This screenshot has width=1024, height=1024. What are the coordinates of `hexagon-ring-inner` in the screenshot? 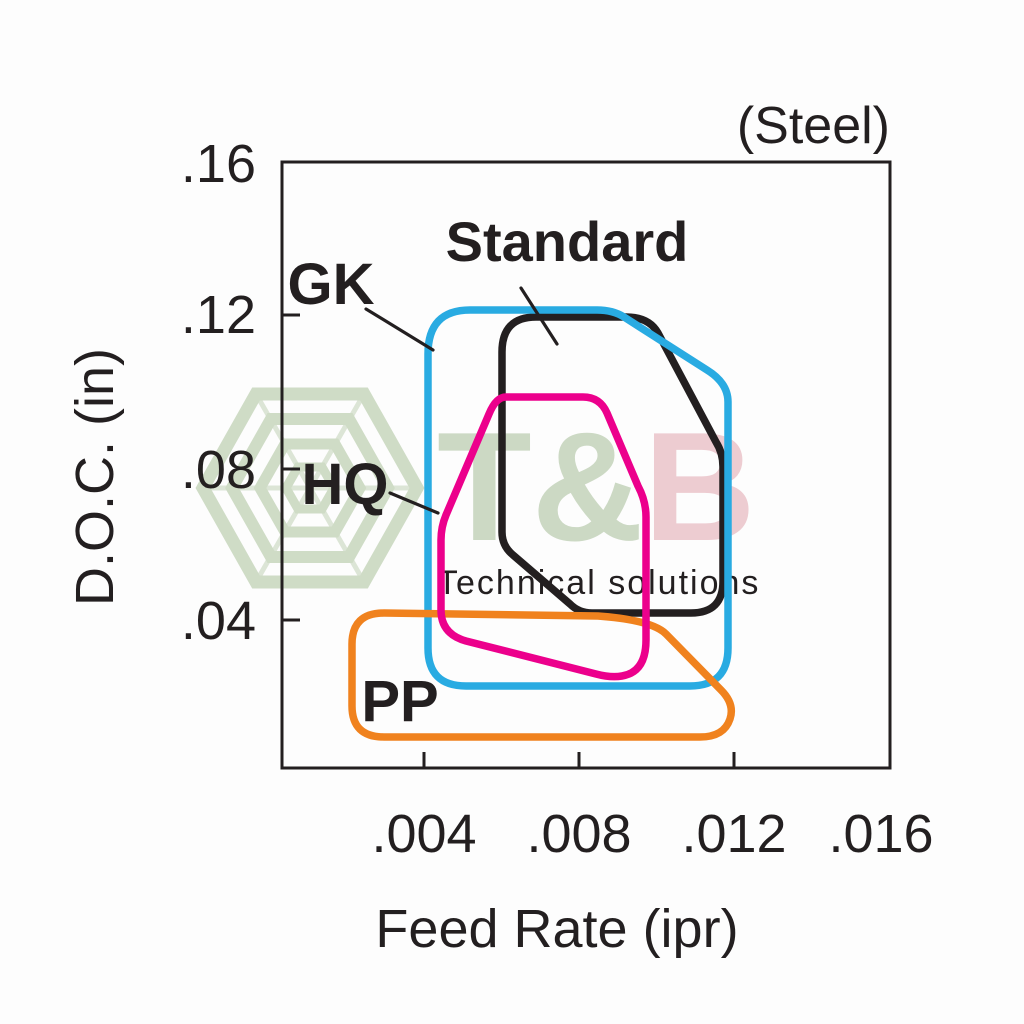 It's located at (310, 488).